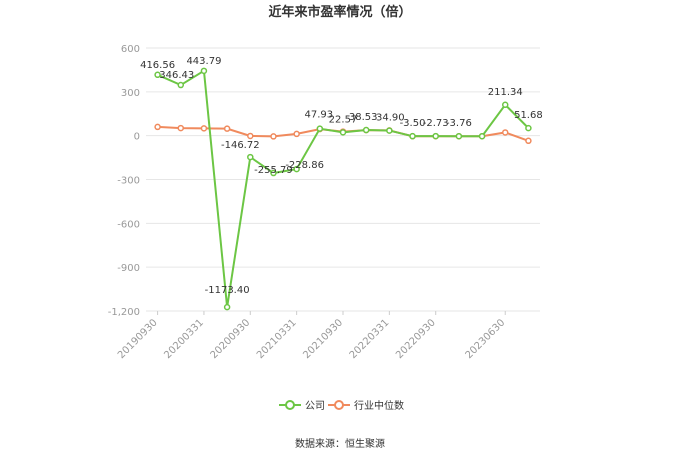 This screenshot has height=460, width=680. What do you see at coordinates (416, 339) in the screenshot?
I see `x-tick-label: 20220930` at bounding box center [416, 339].